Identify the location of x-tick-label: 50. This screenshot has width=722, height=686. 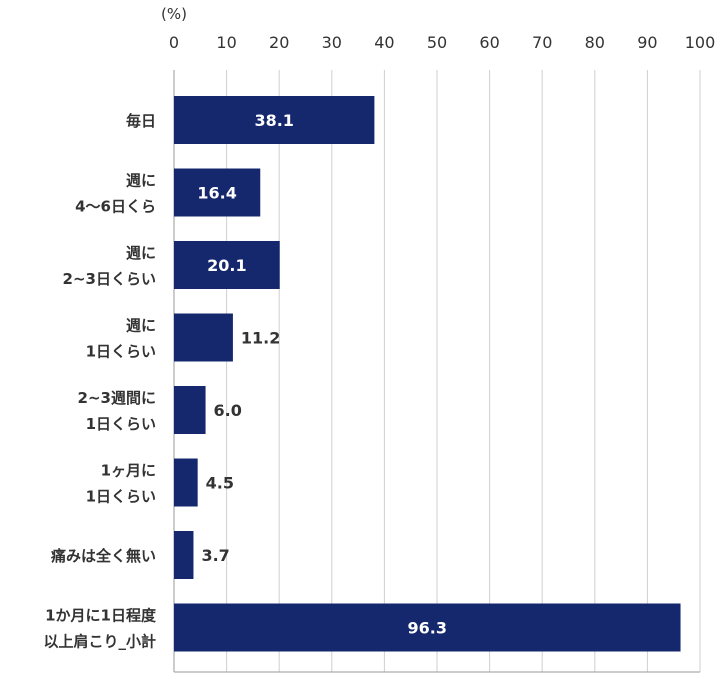
(437, 42).